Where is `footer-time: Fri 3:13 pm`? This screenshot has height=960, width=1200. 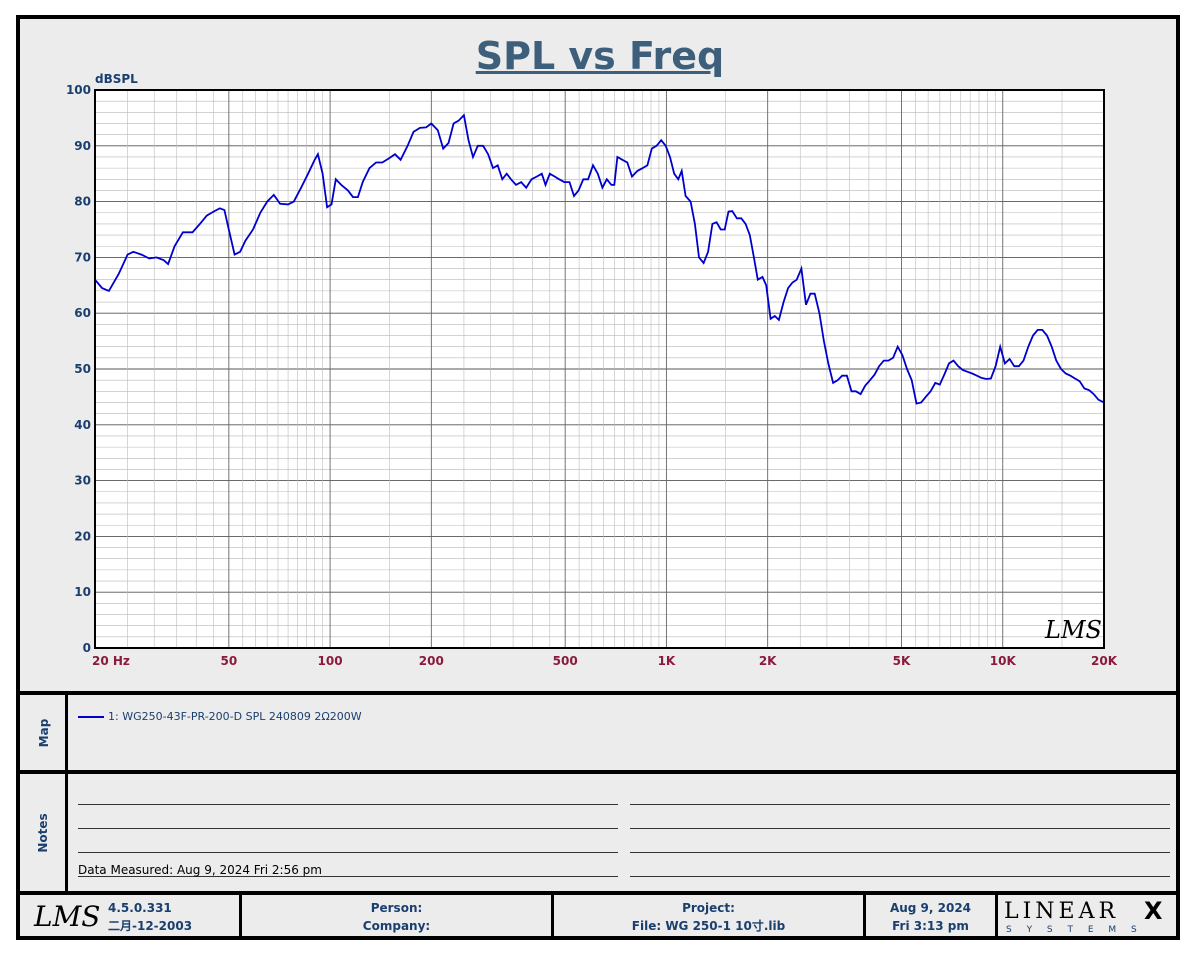 footer-time: Fri 3:13 pm is located at coordinates (930, 926).